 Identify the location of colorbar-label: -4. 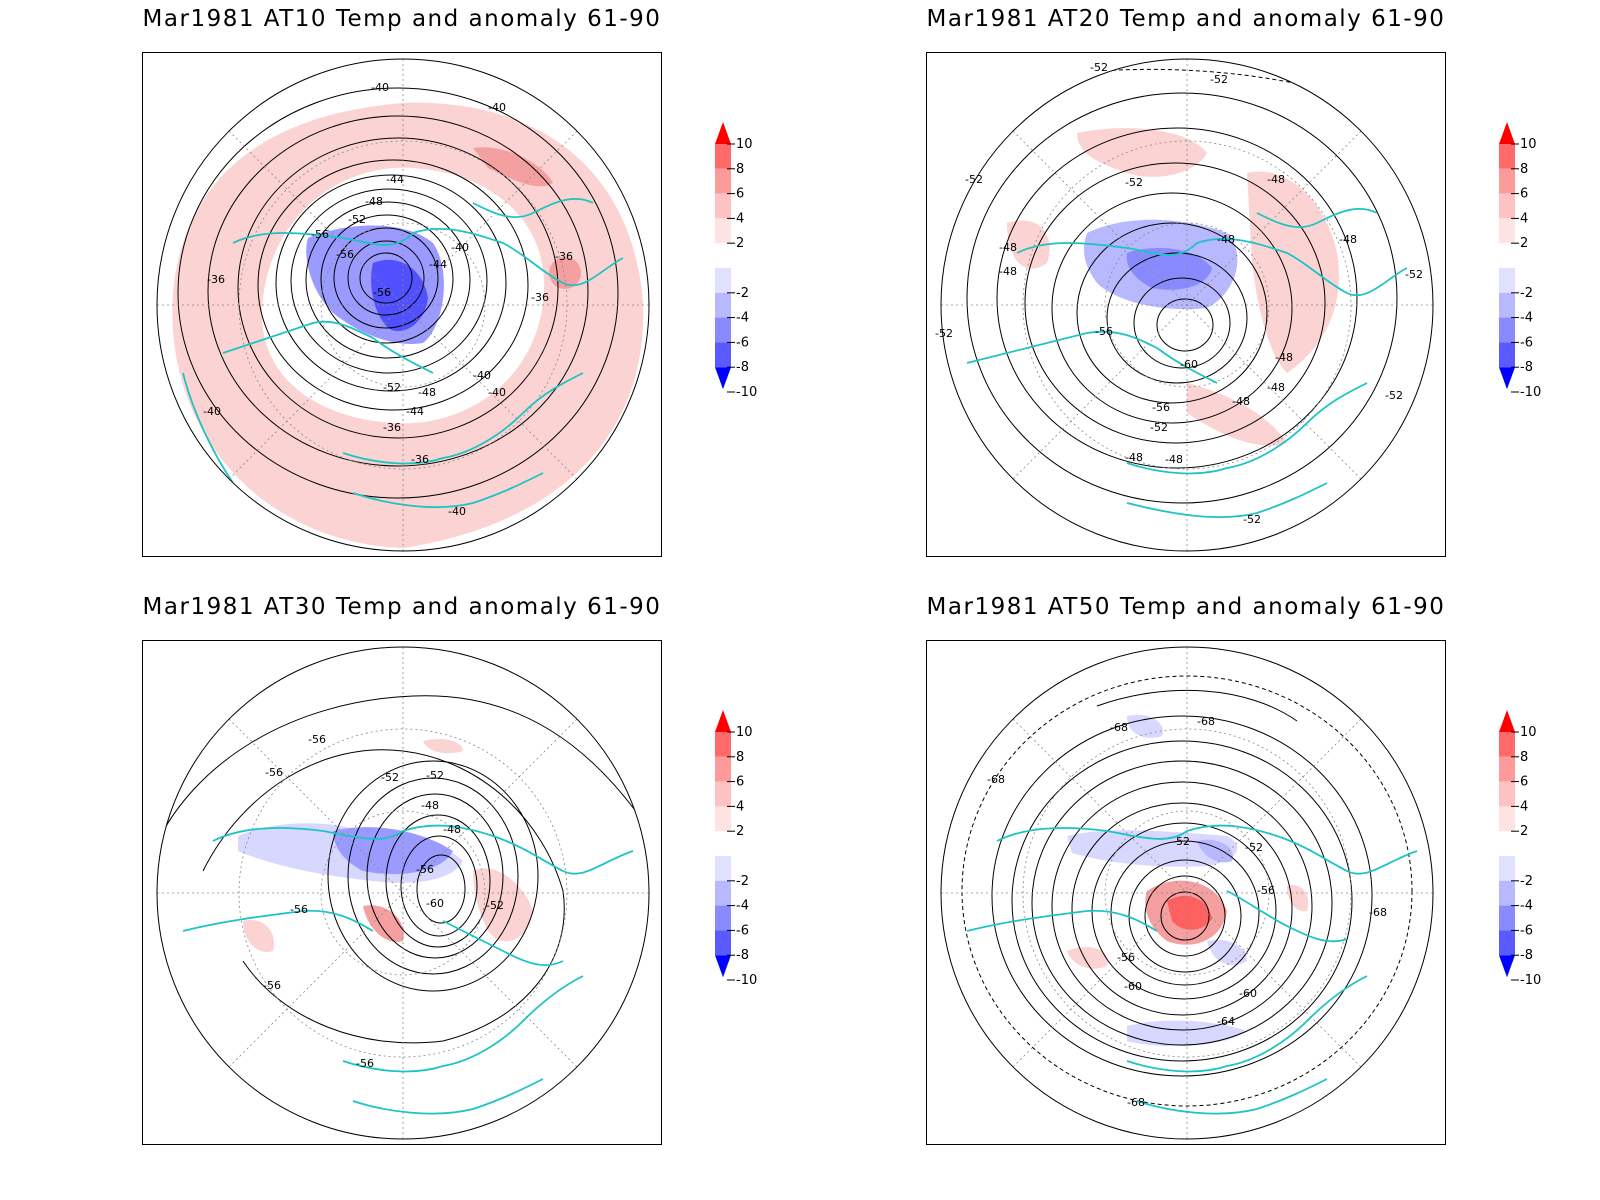
(742, 318).